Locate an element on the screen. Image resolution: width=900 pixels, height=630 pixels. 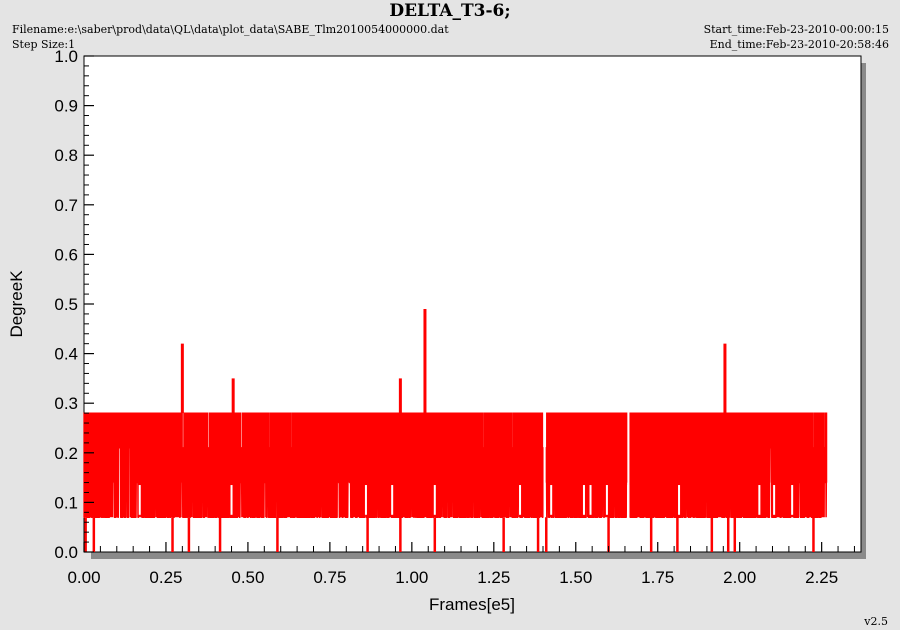
version-label: v2.5 is located at coordinates (876, 621).